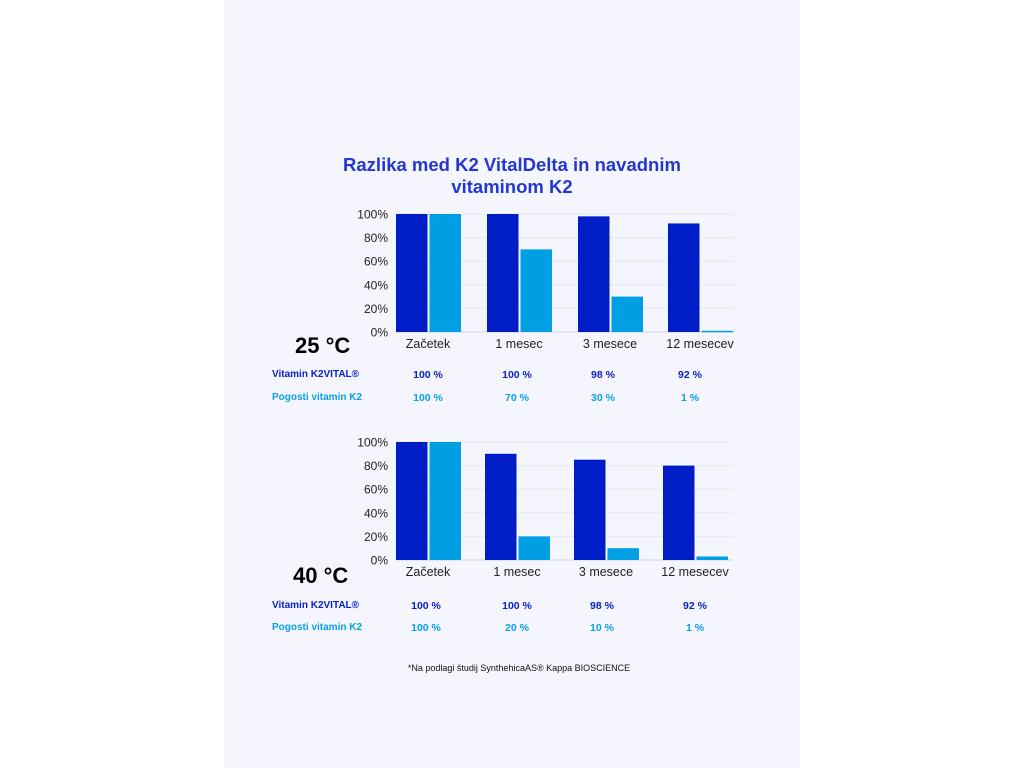 The image size is (1024, 768). Describe the element at coordinates (512, 186) in the screenshot. I see `chart-title-line2: vitaminom K2` at that location.